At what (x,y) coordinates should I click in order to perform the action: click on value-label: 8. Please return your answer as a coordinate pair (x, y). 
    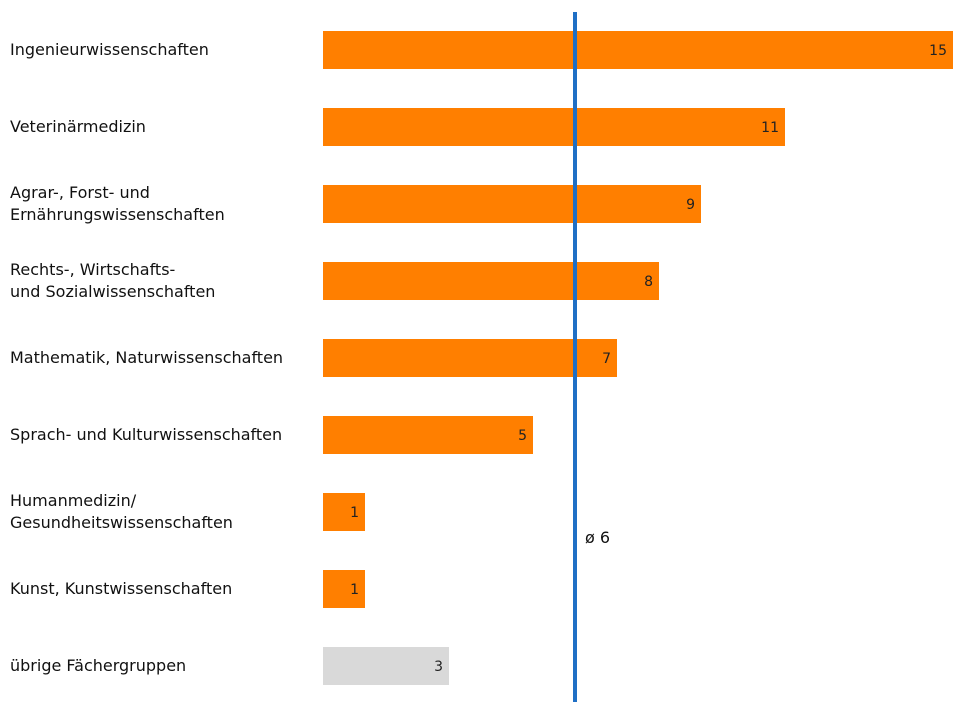
    Looking at the image, I should click on (648, 282).